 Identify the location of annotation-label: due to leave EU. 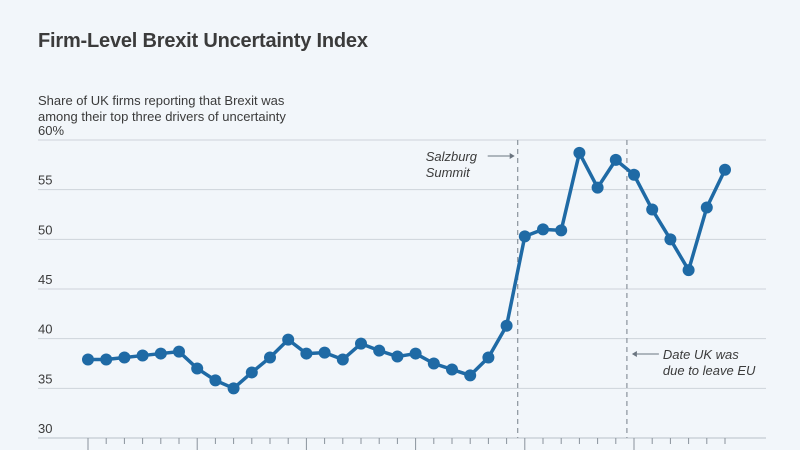
(709, 370).